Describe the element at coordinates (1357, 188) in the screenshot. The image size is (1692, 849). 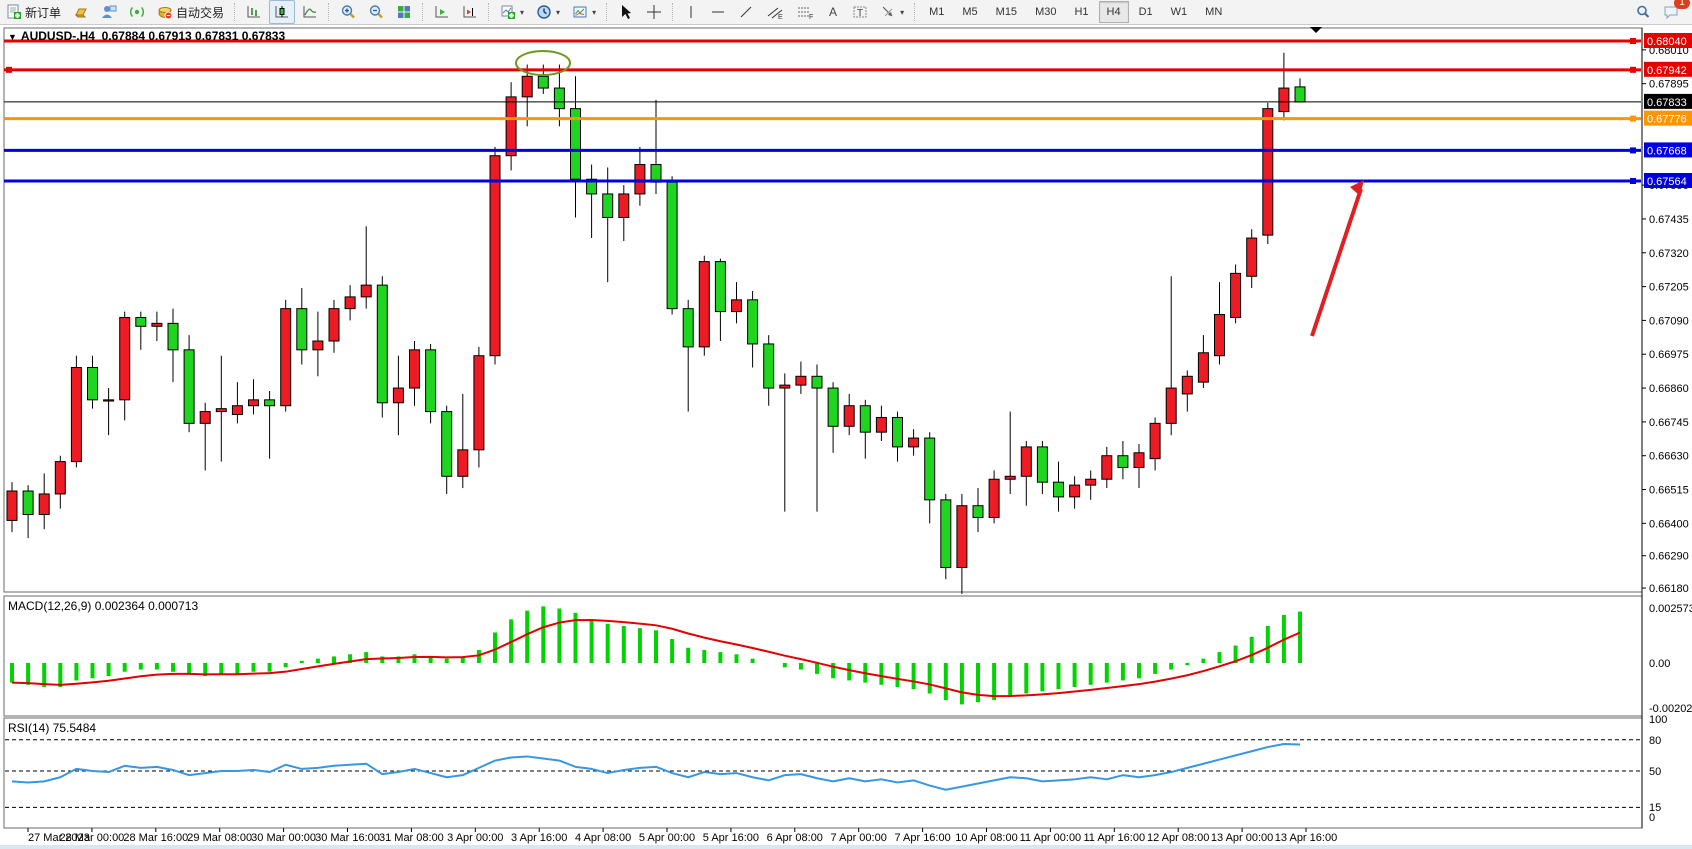
I see `trend-arrow-head` at that location.